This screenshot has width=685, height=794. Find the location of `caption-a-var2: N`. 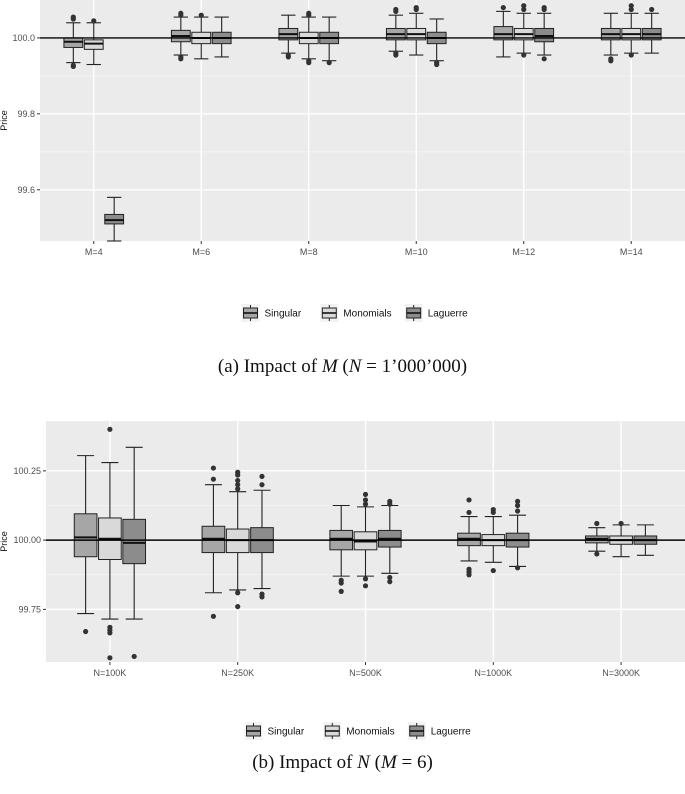

caption-a-var2: N is located at coordinates (355, 366).